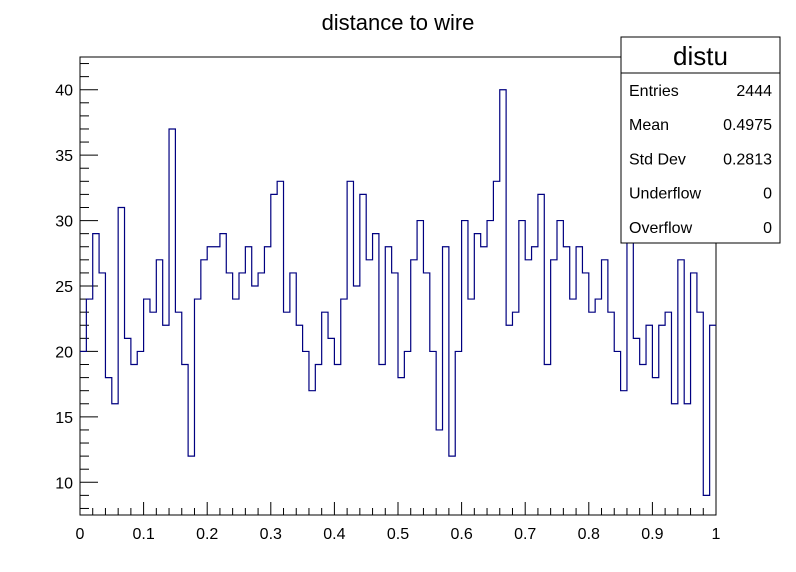 Image resolution: width=796 pixels, height=572 pixels. Describe the element at coordinates (747, 125) in the screenshot. I see `stats-value: 0.4975` at that location.